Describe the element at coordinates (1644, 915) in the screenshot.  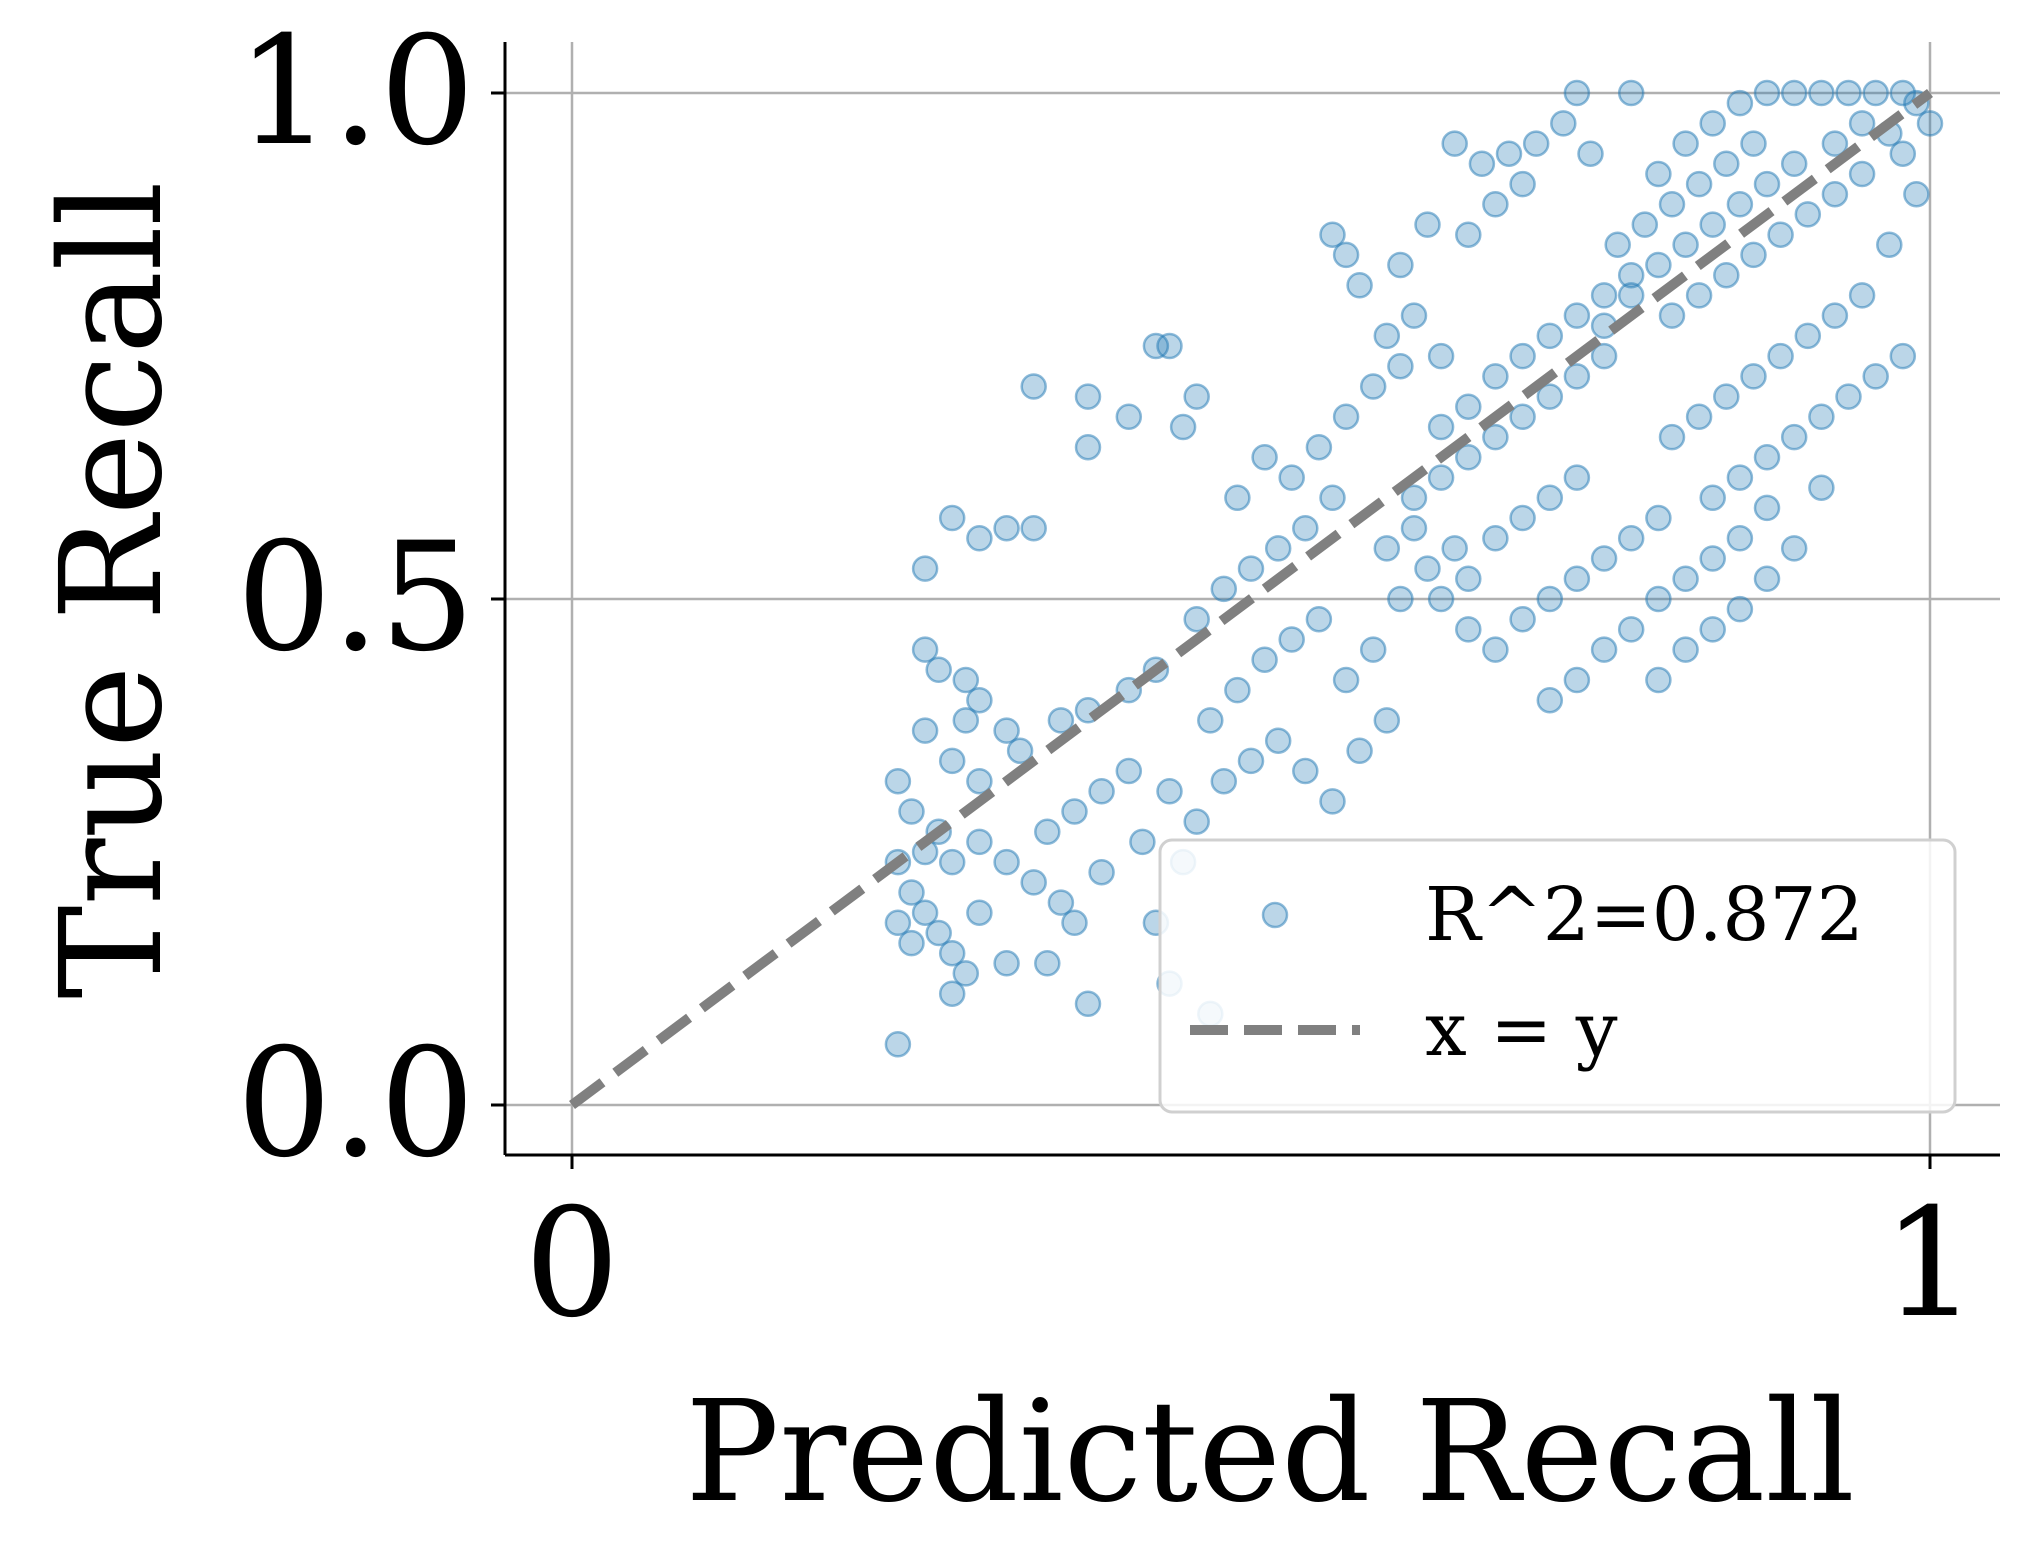
I see `legend-label-scatter: R^2=0.872` at that location.